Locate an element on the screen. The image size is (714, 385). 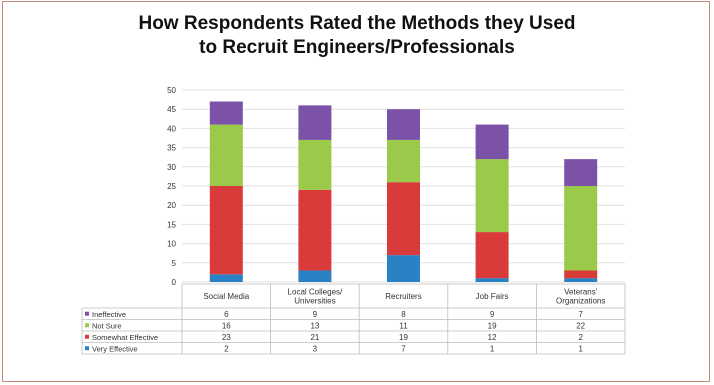
y-tick-label: 0 is located at coordinates (174, 282).